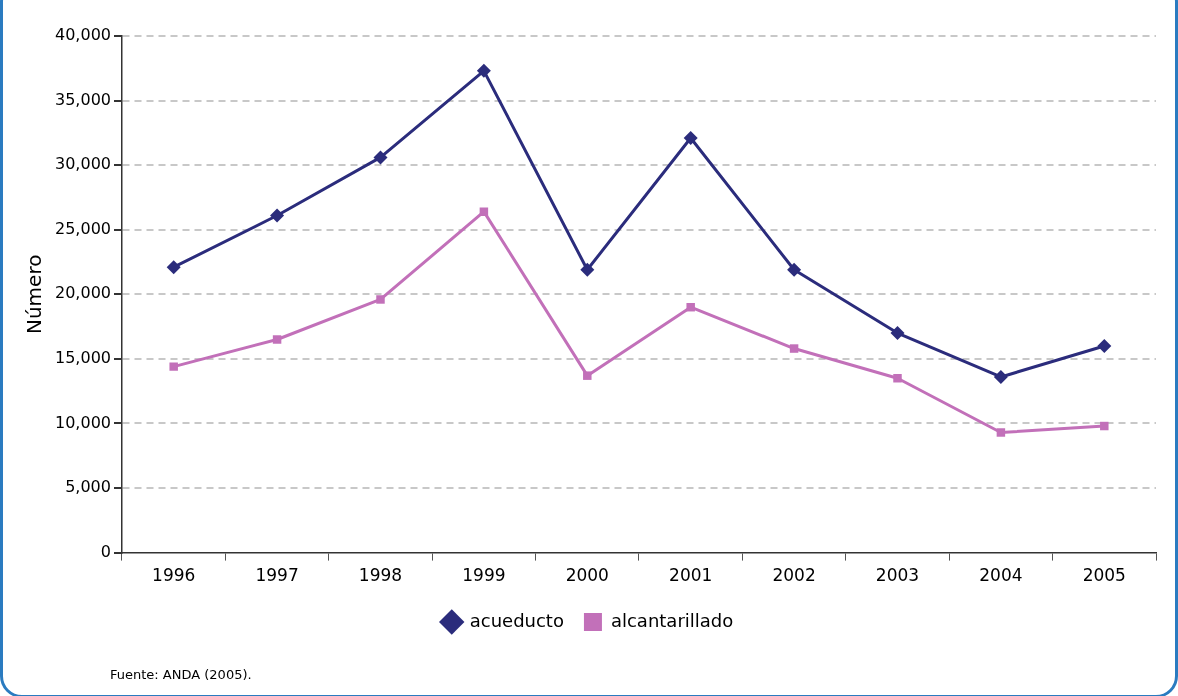  I want to click on y-tick-label: 30,000, so click(83, 164).